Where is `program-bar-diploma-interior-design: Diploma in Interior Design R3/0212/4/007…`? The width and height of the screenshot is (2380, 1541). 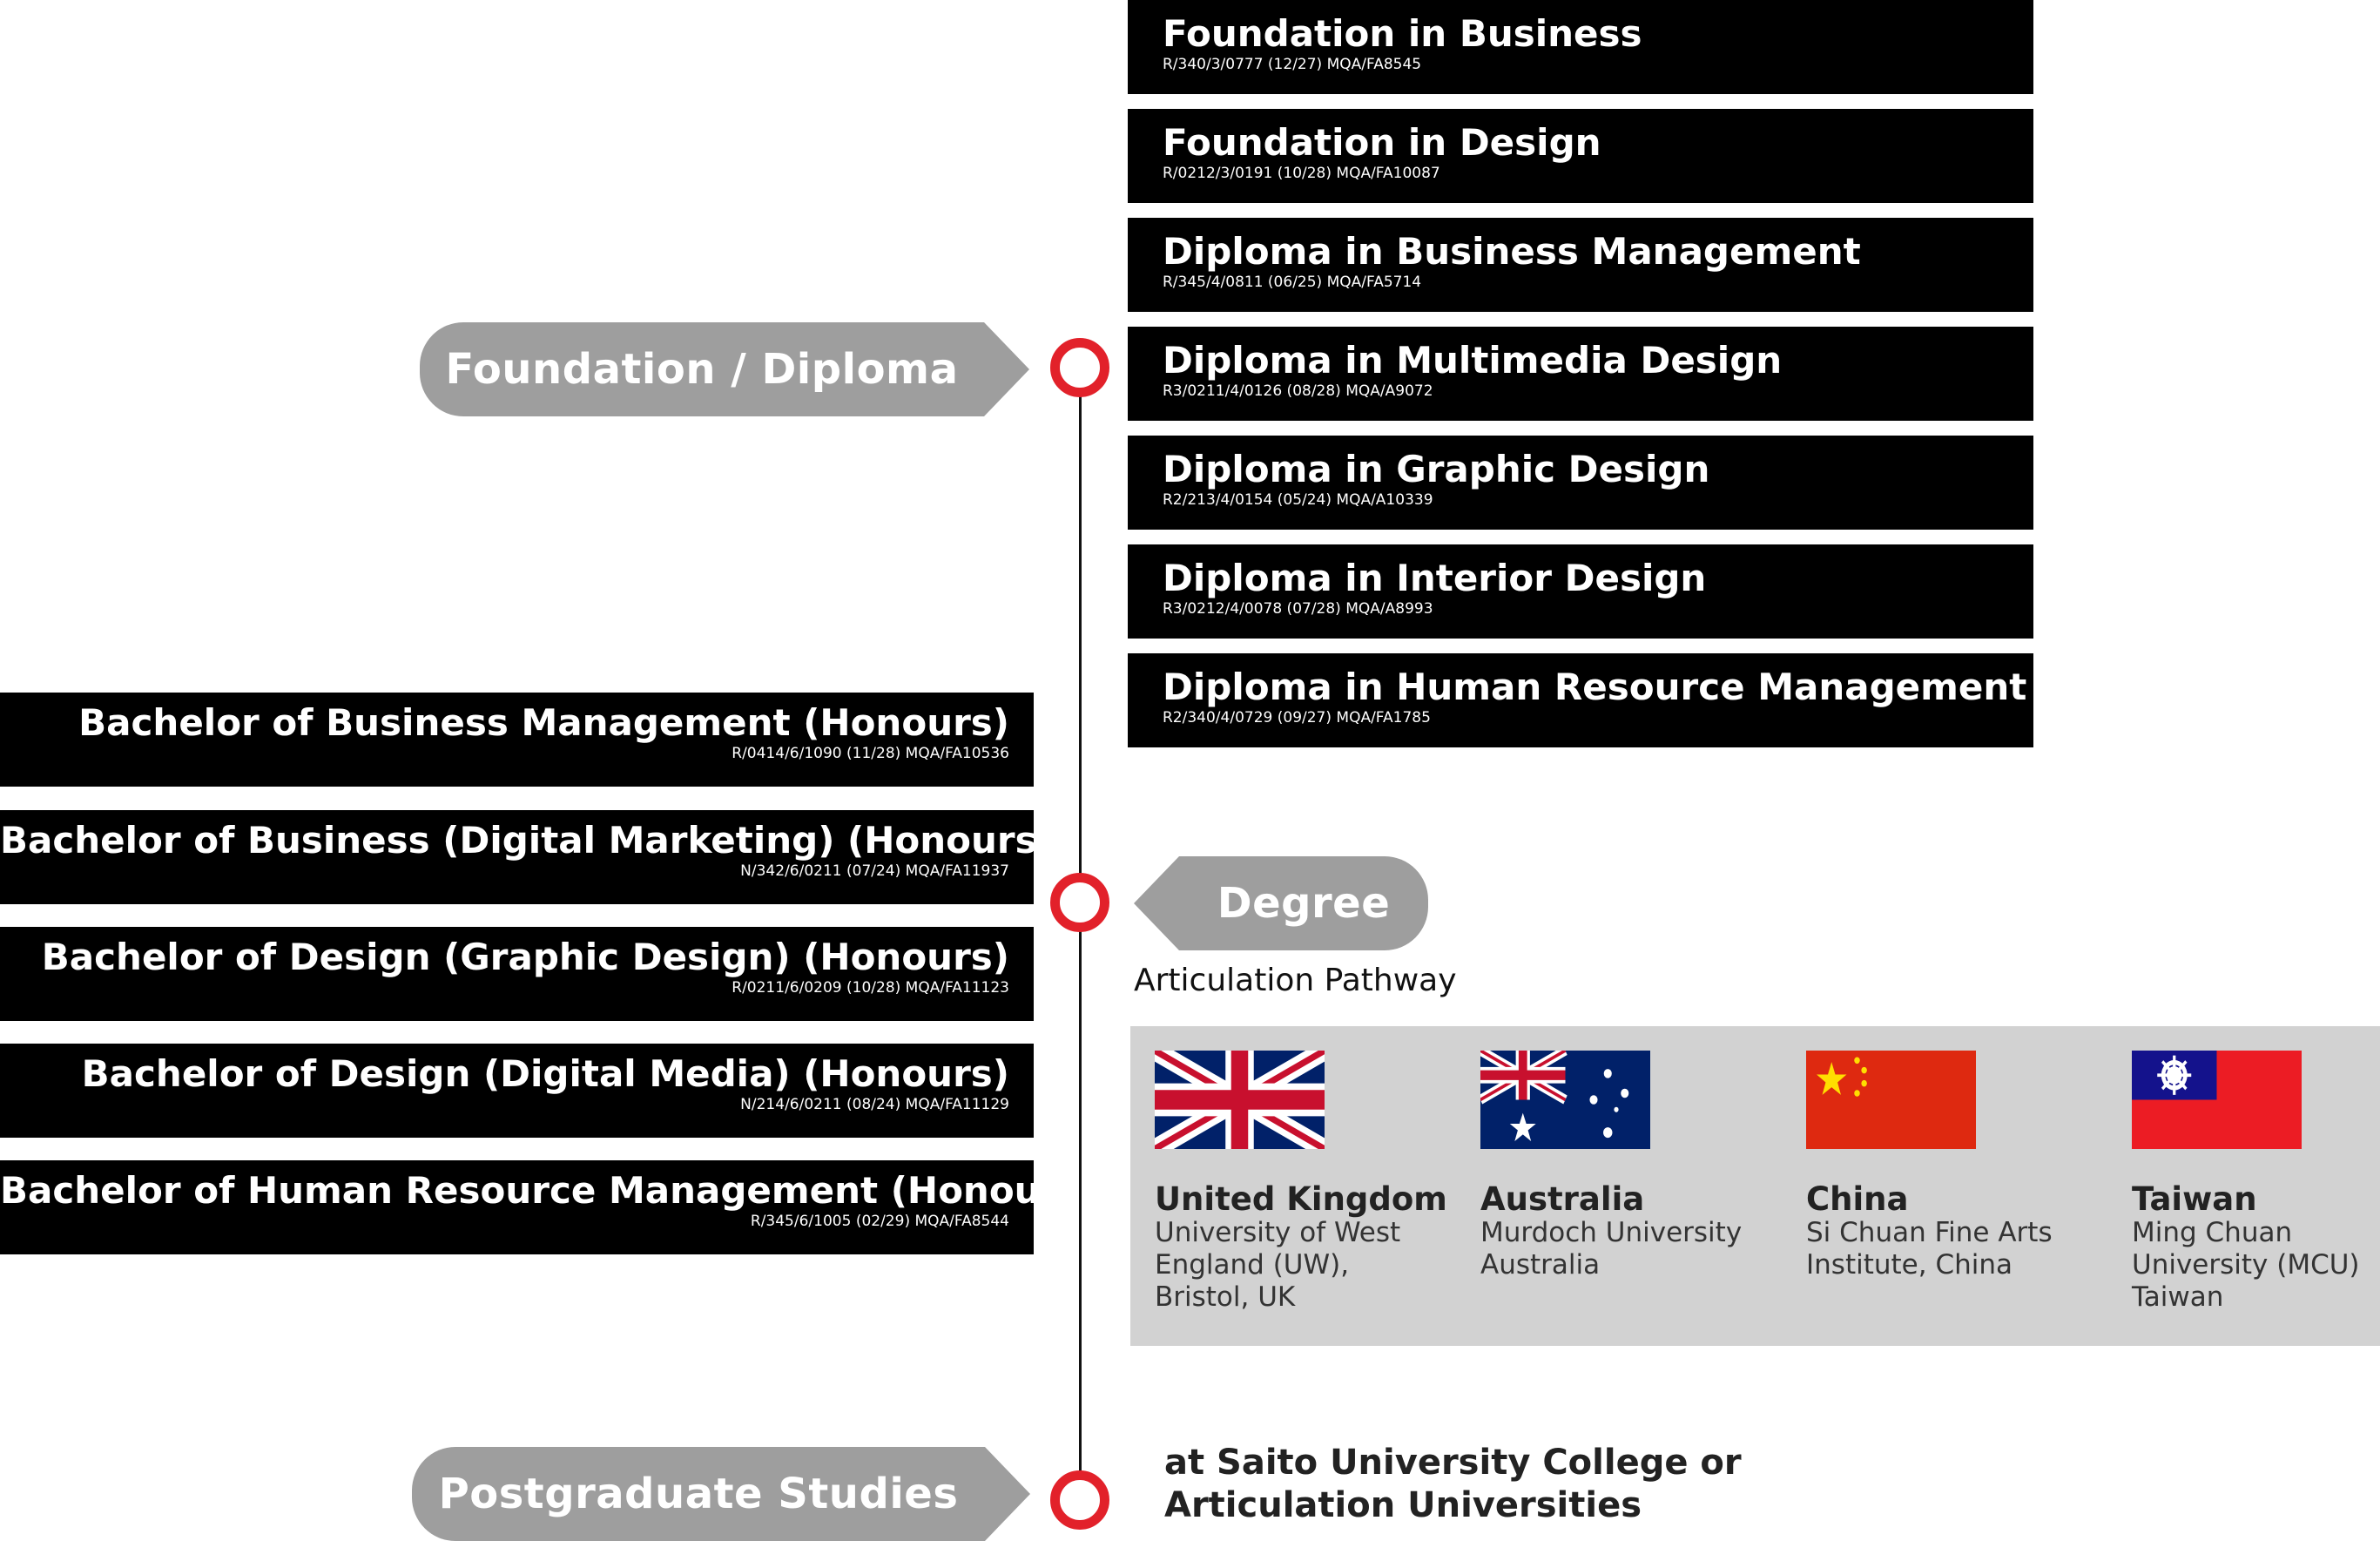
program-bar-diploma-interior-design: Diploma in Interior Design R3/0212/4/007… is located at coordinates (1580, 591).